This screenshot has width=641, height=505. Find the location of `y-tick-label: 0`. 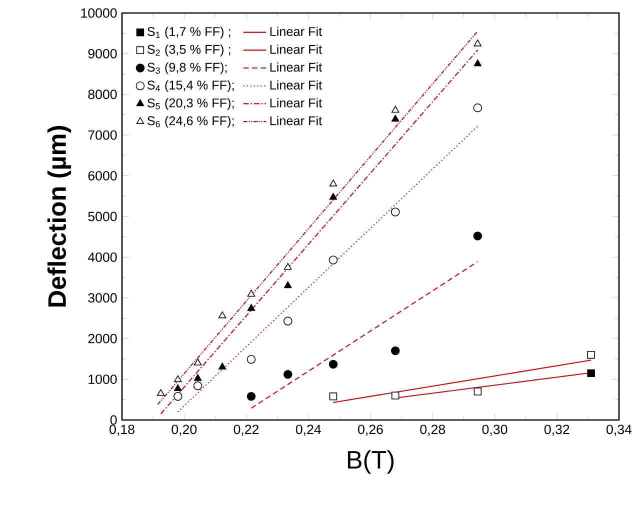

y-tick-label: 0 is located at coordinates (113, 420).